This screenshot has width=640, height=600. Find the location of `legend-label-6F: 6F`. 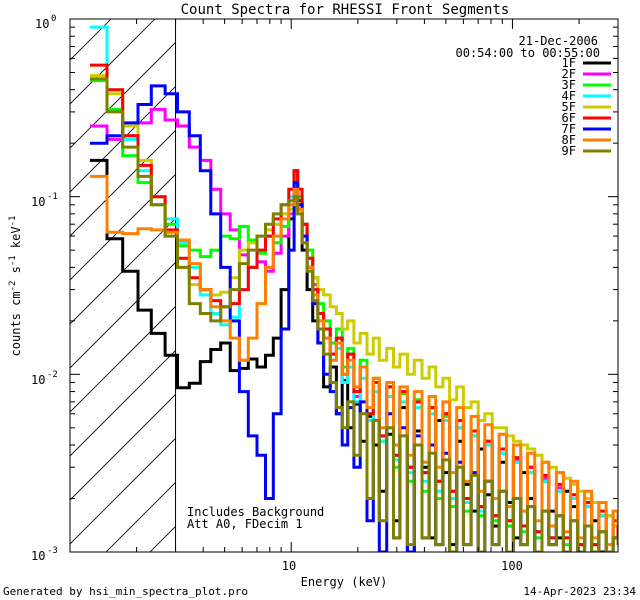

legend-label-6F: 6F is located at coordinates (569, 118).